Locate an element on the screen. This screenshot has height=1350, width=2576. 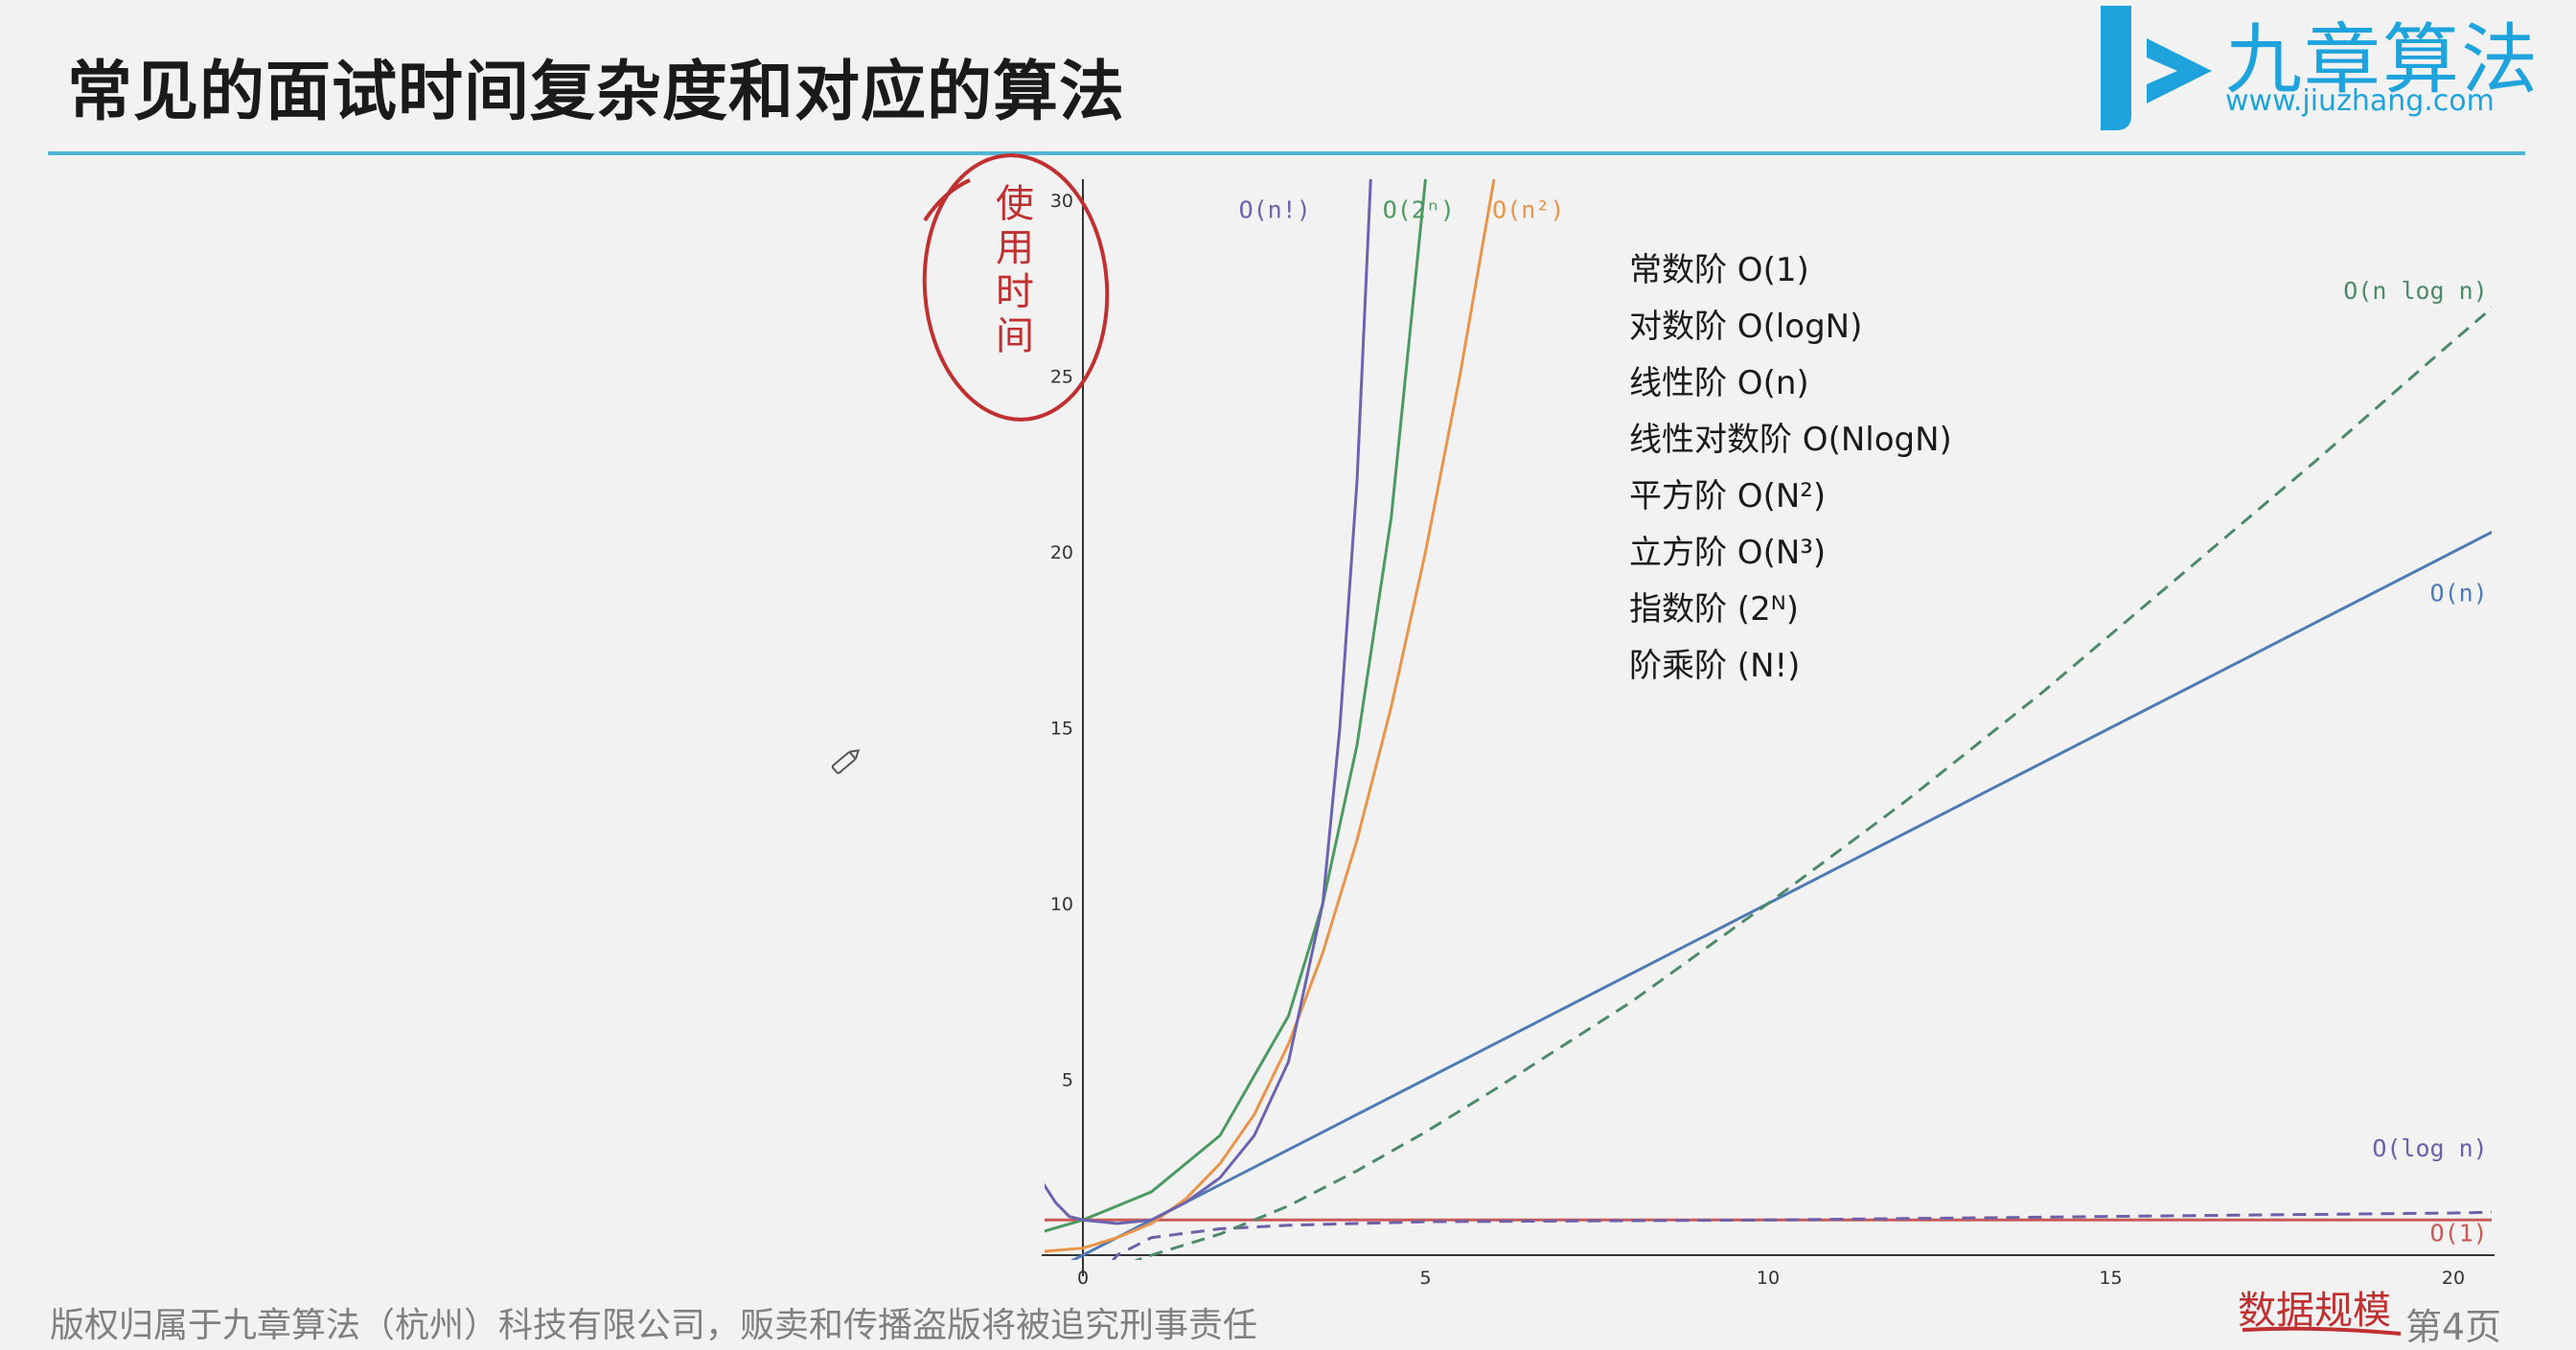
logo-name: 九章算法 is located at coordinates (2382, 60).